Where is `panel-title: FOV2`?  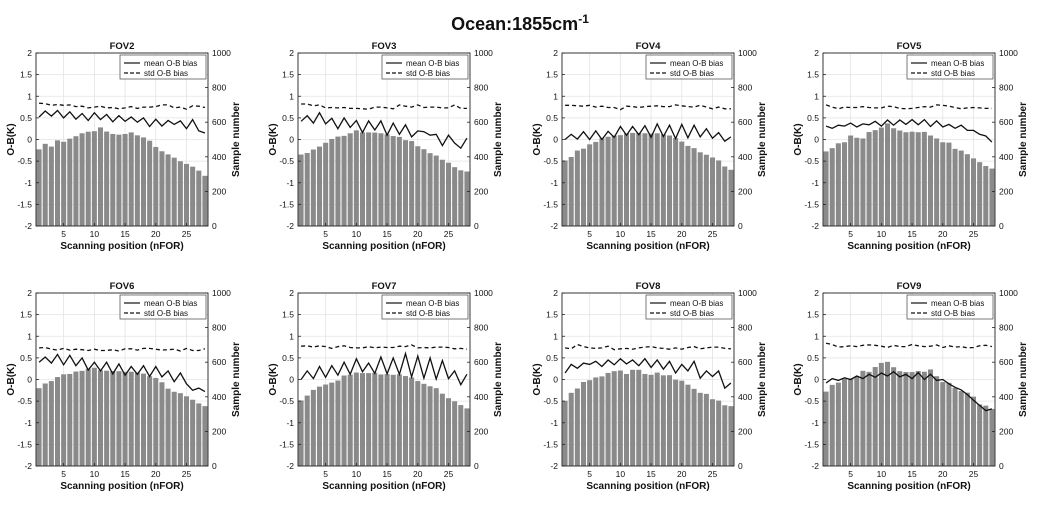 panel-title: FOV2 is located at coordinates (122, 46).